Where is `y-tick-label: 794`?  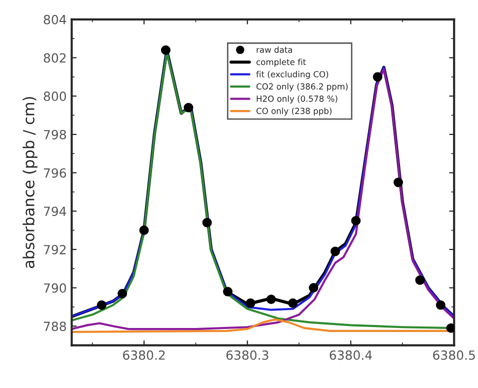 y-tick-label: 794 is located at coordinates (55, 211).